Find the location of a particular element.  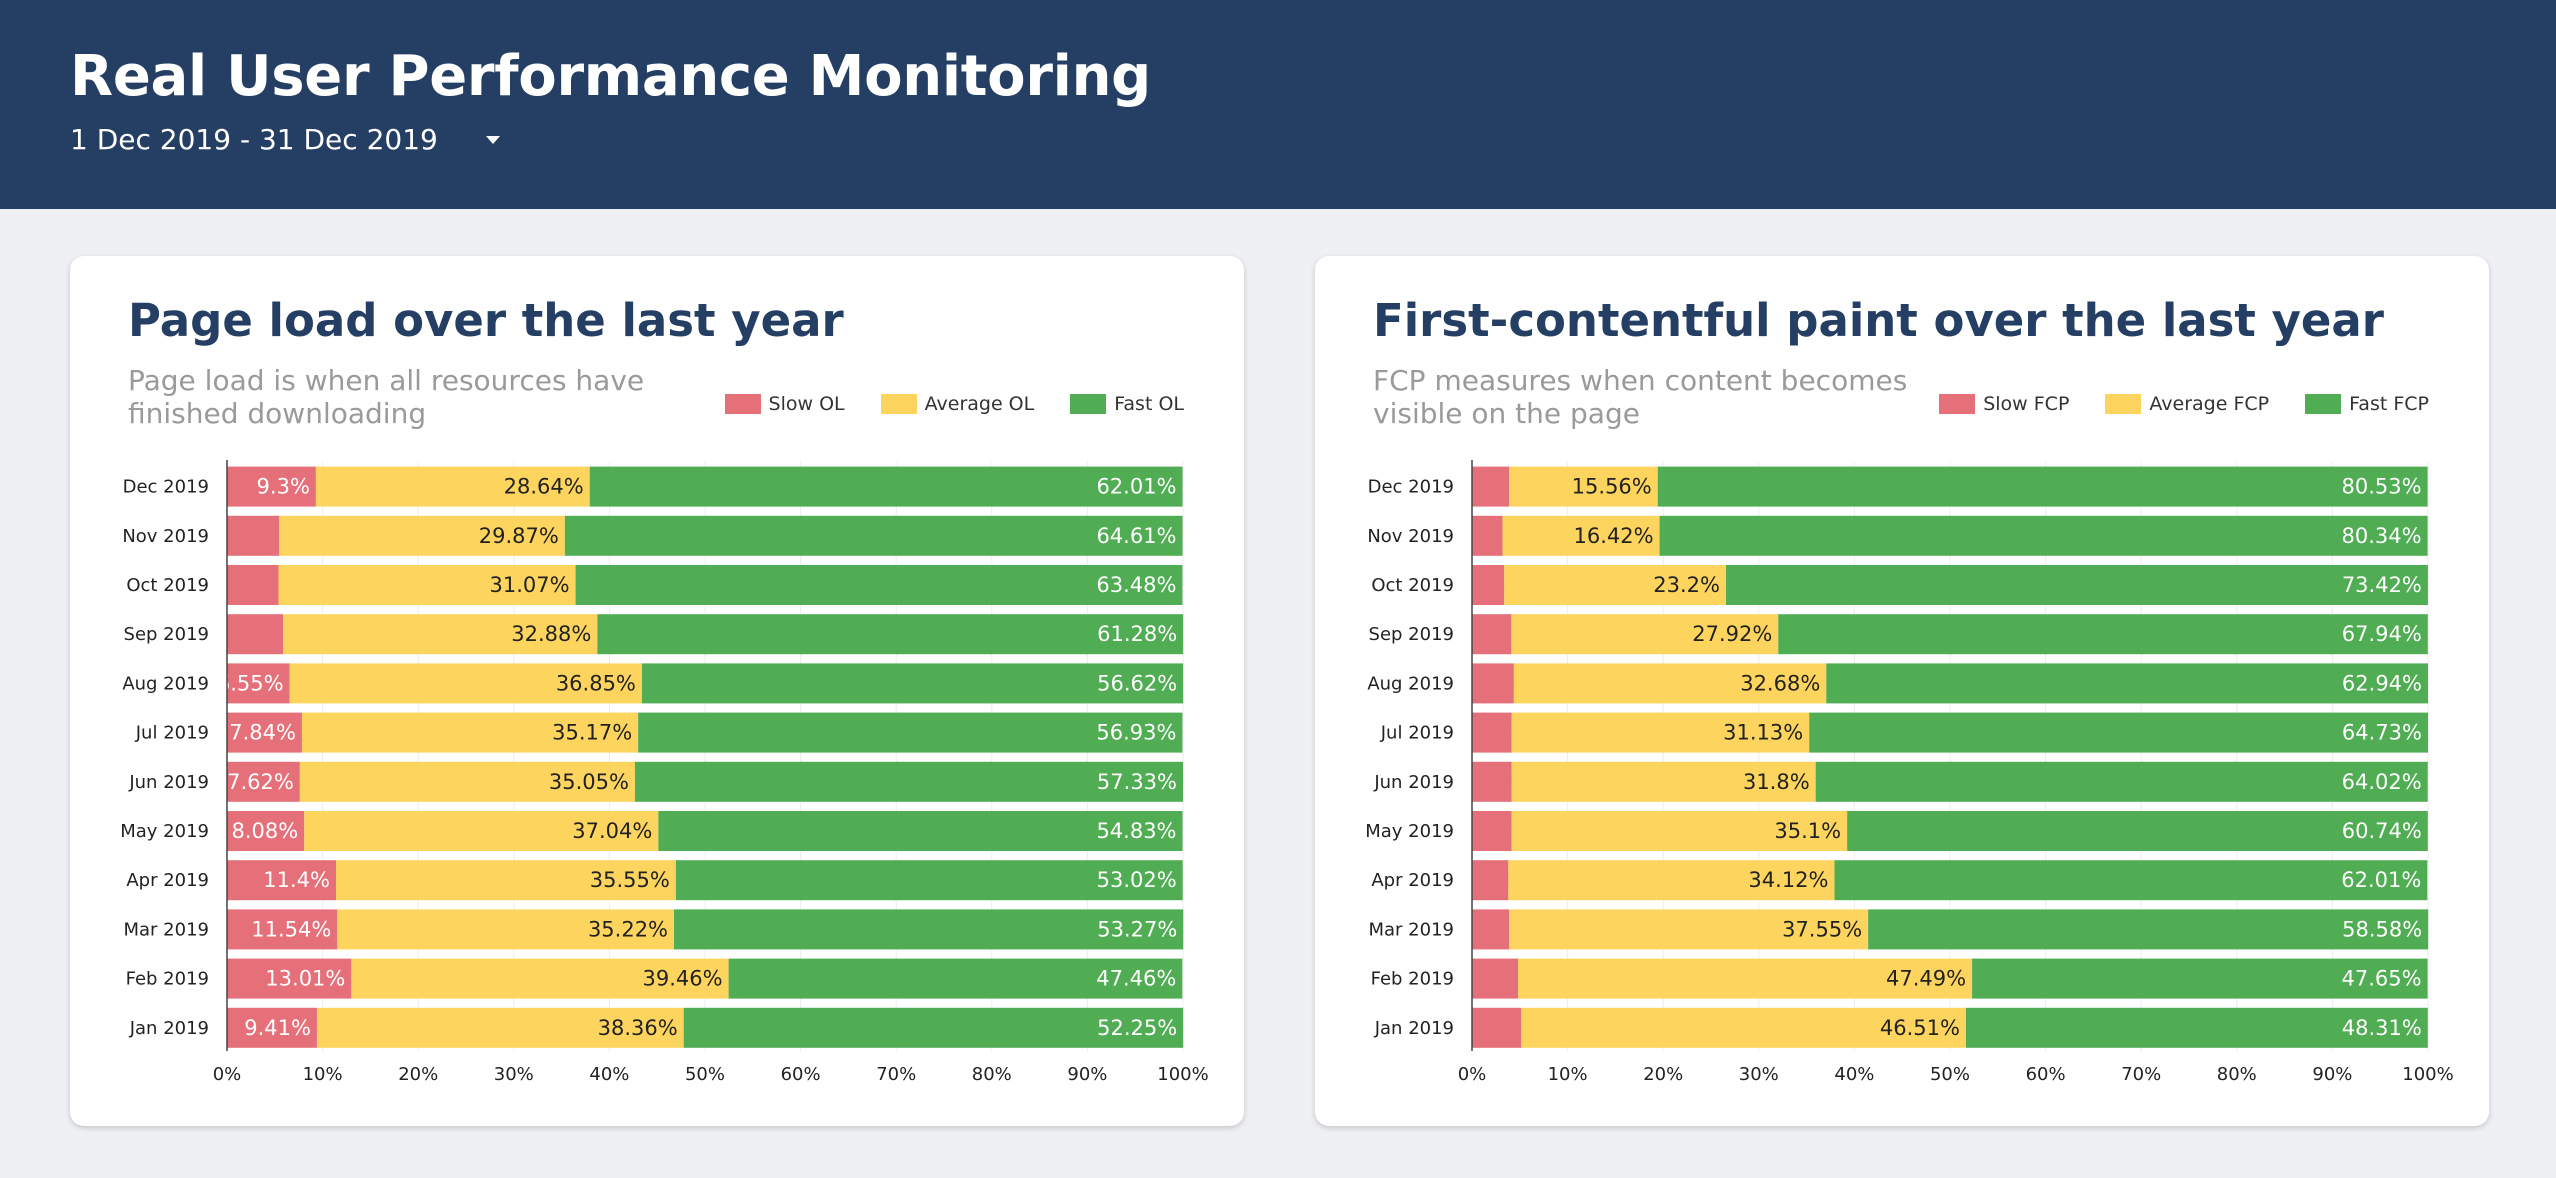

legend-item-average: Average FCP is located at coordinates (2187, 404).